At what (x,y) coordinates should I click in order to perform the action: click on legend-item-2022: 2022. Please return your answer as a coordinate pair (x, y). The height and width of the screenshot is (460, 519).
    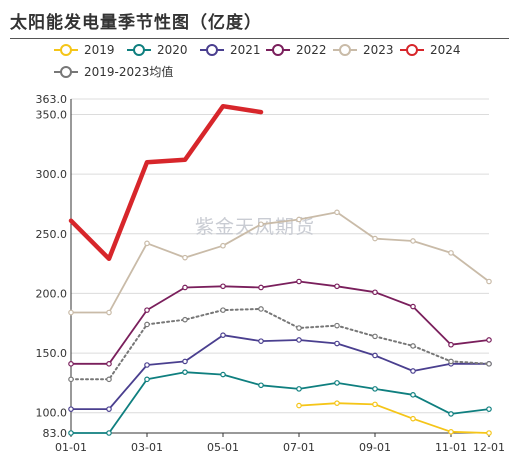
    Looking at the image, I should click on (296, 50).